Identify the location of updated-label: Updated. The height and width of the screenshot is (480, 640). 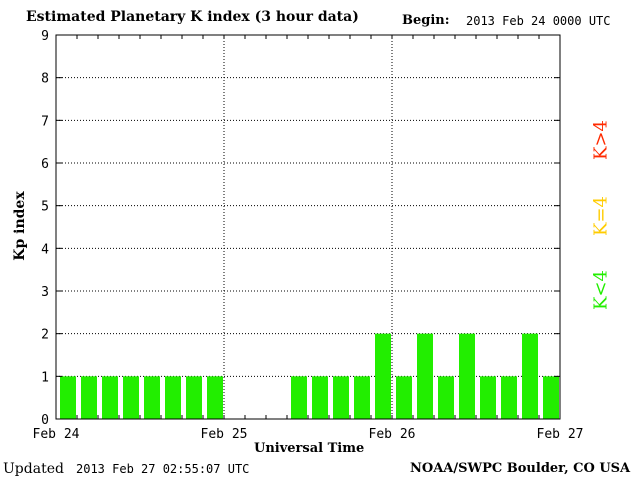
(33, 469).